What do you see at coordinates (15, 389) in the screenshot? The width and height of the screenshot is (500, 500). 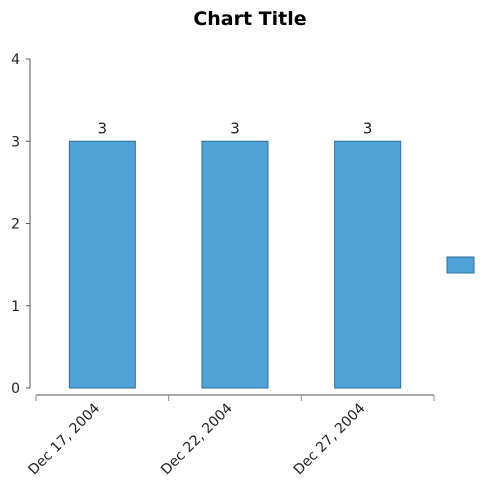 I see `y-tick-label: 0` at bounding box center [15, 389].